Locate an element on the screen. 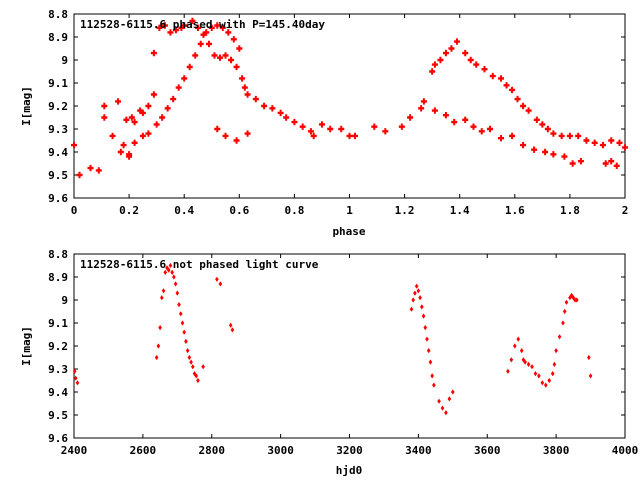 This screenshot has height=480, width=640. x-tick-label: 1.8 is located at coordinates (570, 210).